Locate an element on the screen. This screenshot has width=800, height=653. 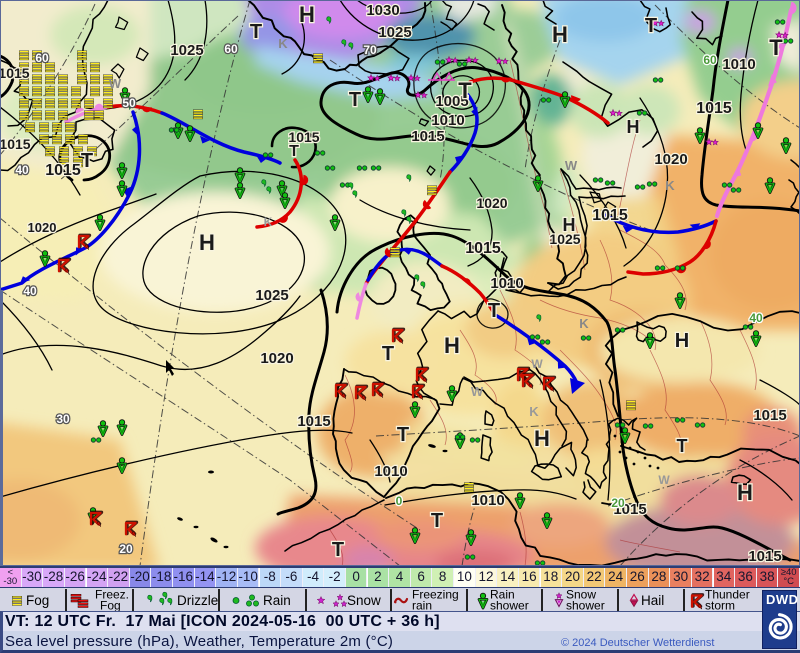
svg-text: Hail is located at coordinates (652, 600).